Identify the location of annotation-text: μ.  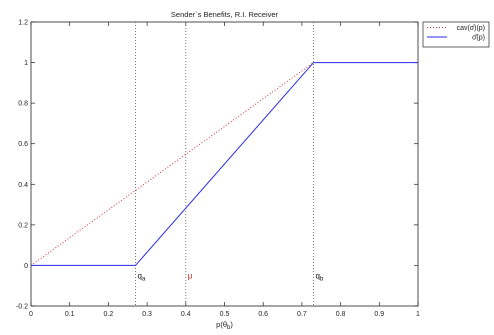
(190, 276).